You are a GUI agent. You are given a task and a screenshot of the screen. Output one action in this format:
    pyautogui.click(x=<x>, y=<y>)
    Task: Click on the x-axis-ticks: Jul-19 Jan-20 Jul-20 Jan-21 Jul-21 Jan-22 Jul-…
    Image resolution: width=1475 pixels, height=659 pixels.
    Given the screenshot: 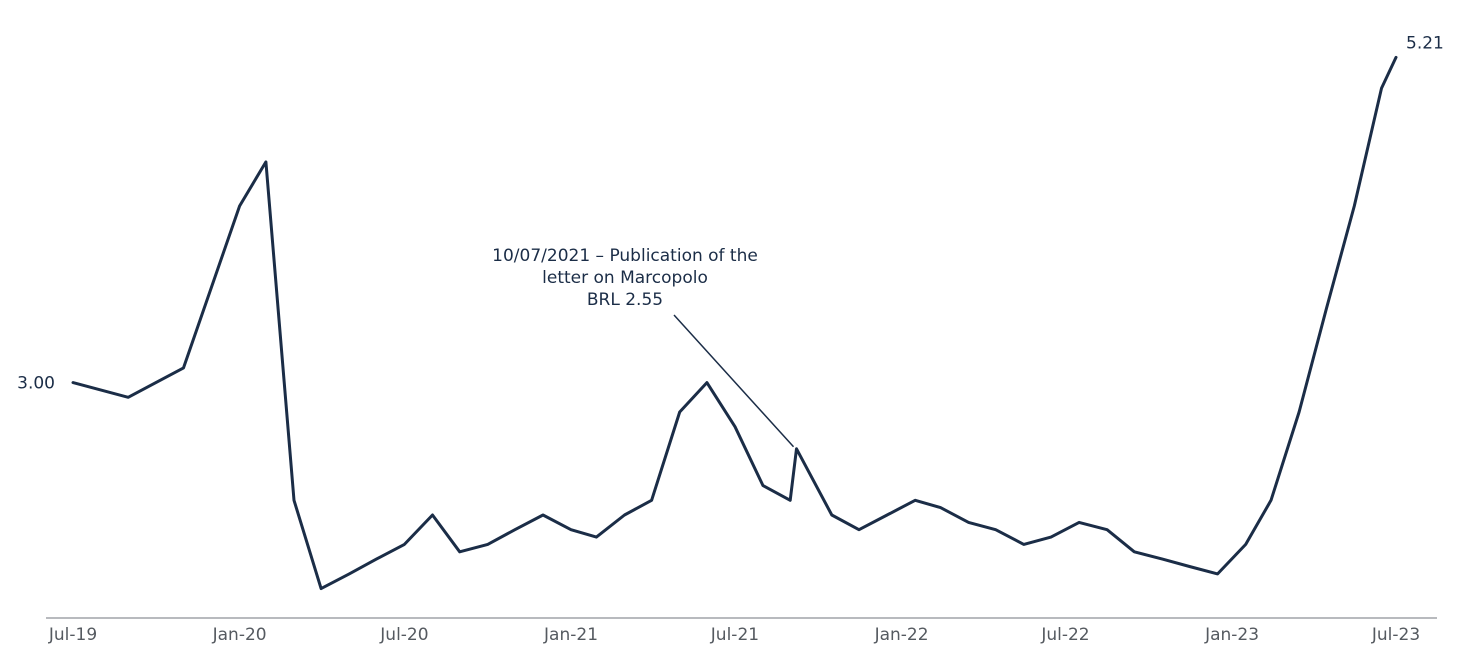 What is the action you would take?
    pyautogui.click(x=734, y=635)
    